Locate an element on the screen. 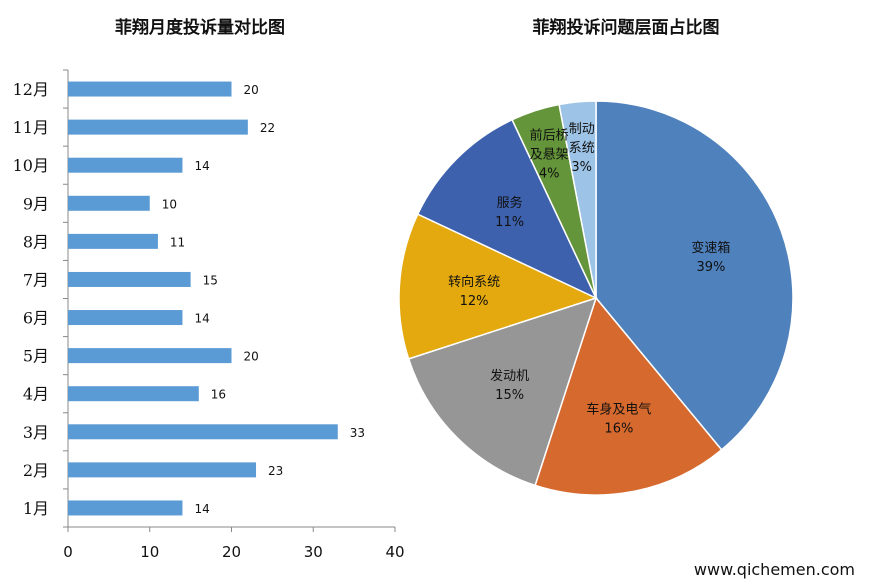 The width and height of the screenshot is (875, 584). category-label: 6月 is located at coordinates (36, 318).